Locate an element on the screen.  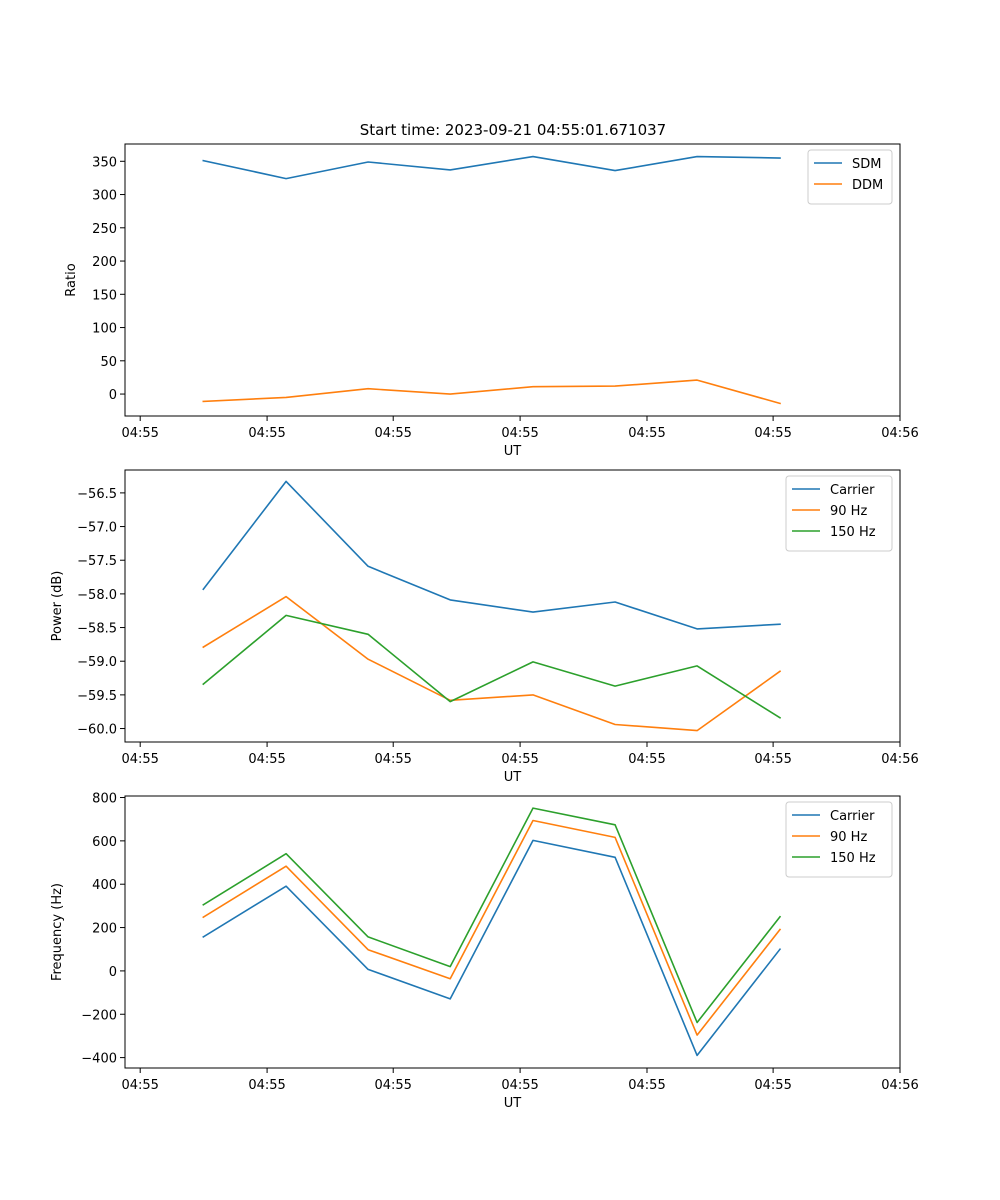
y-tick-label: 50 is located at coordinates (108, 362).